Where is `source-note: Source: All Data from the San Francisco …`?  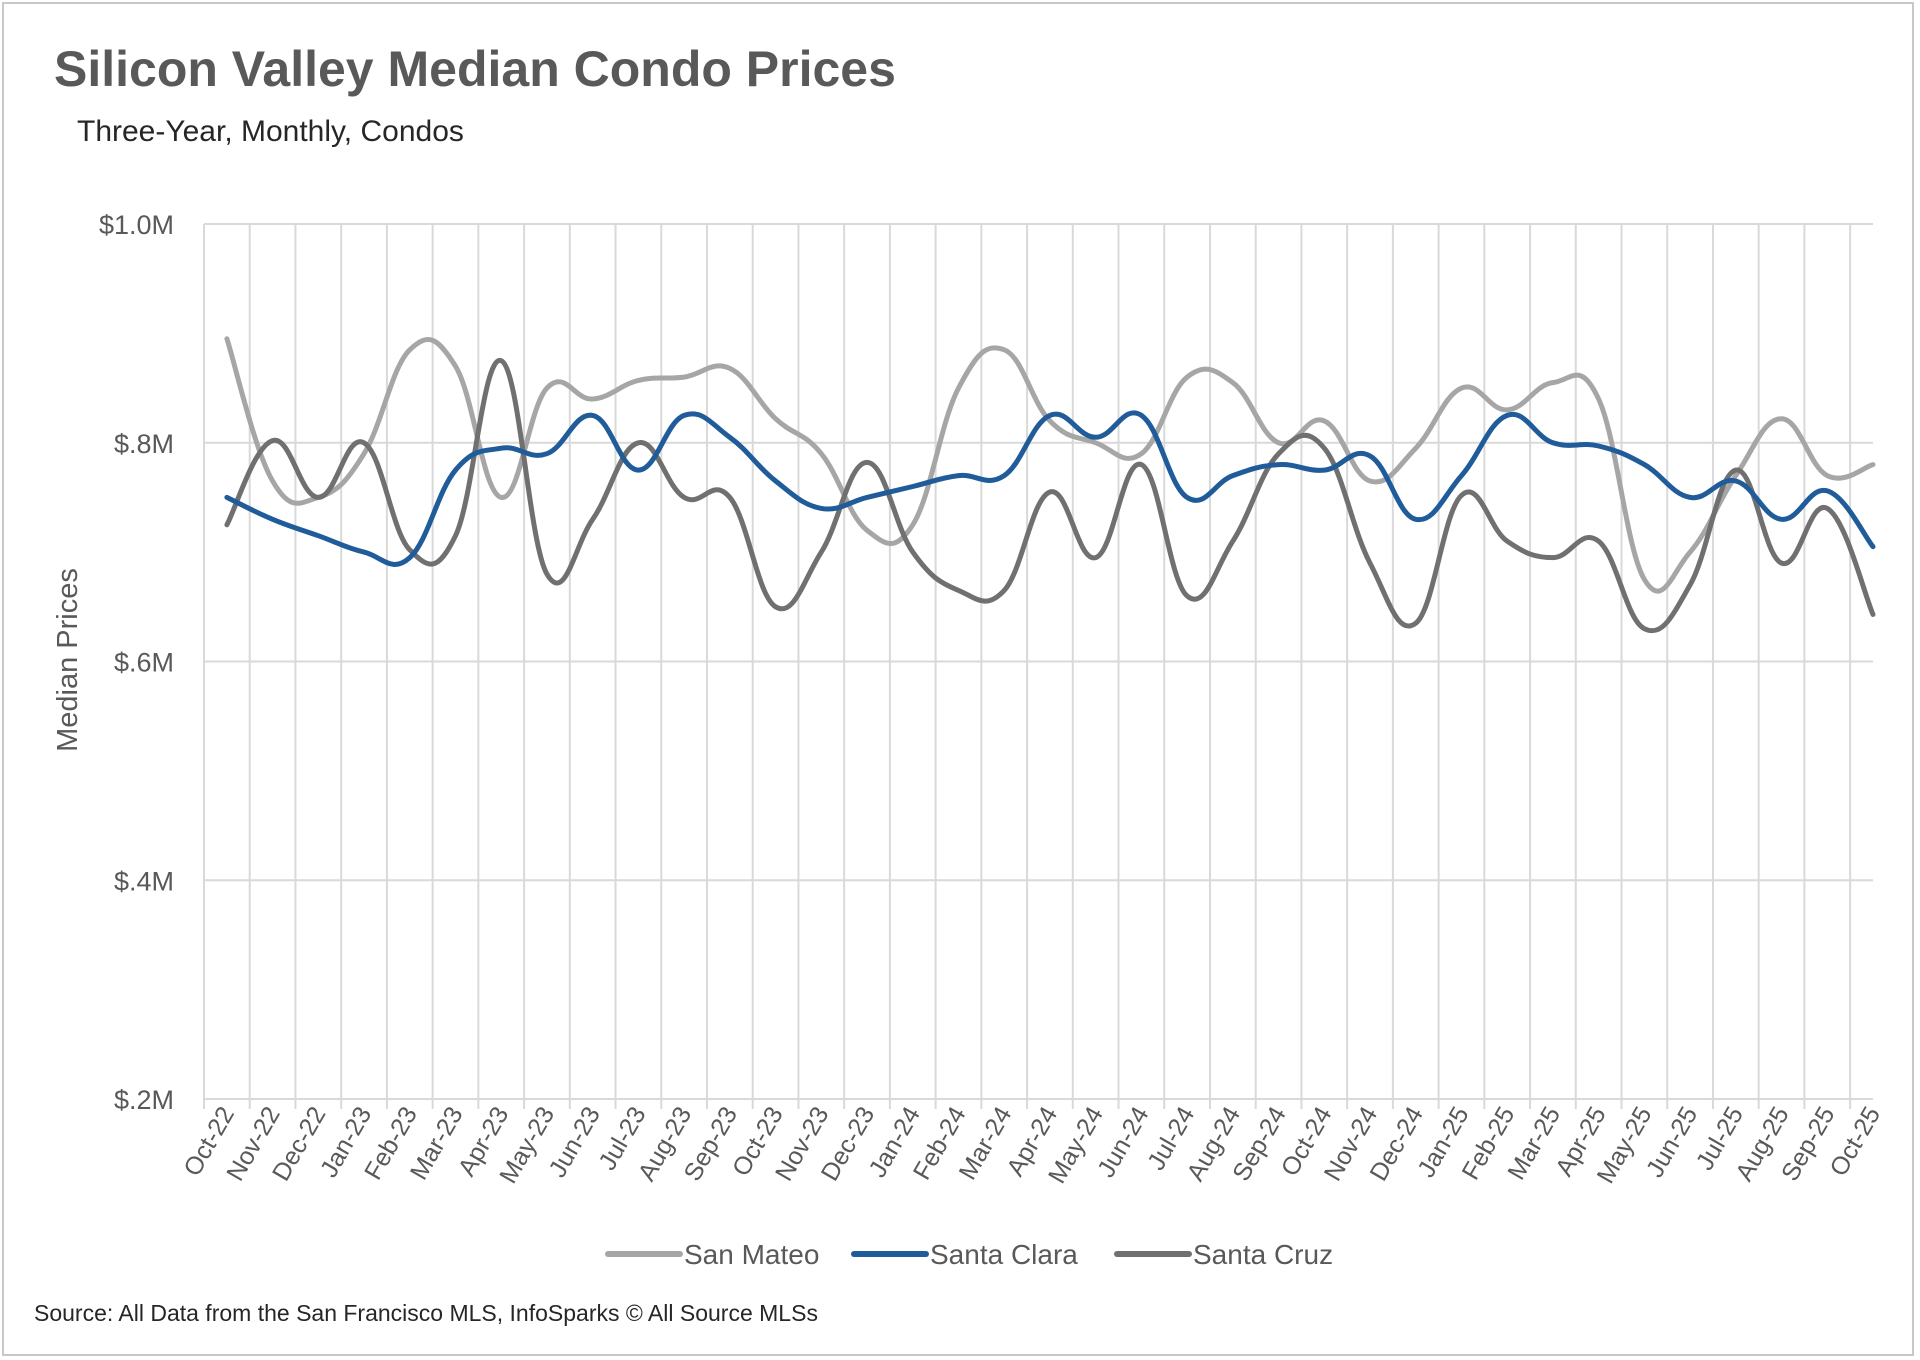
source-note: Source: All Data from the San Francisco … is located at coordinates (426, 1313).